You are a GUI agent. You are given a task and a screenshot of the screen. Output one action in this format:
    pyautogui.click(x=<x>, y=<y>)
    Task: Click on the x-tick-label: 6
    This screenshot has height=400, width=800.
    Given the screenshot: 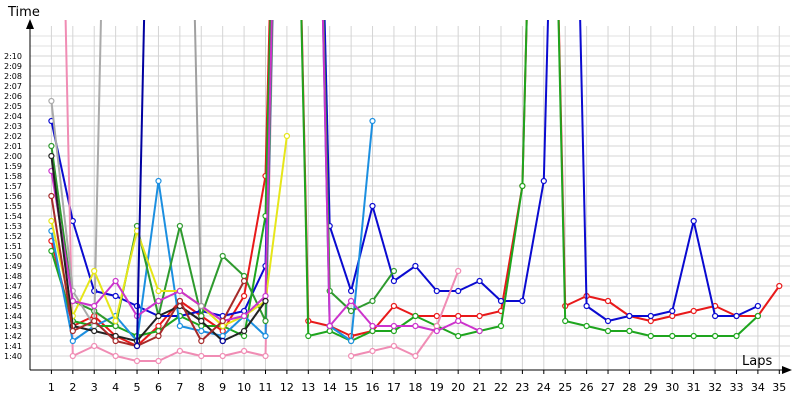 What is the action you would take?
    pyautogui.click(x=158, y=387)
    